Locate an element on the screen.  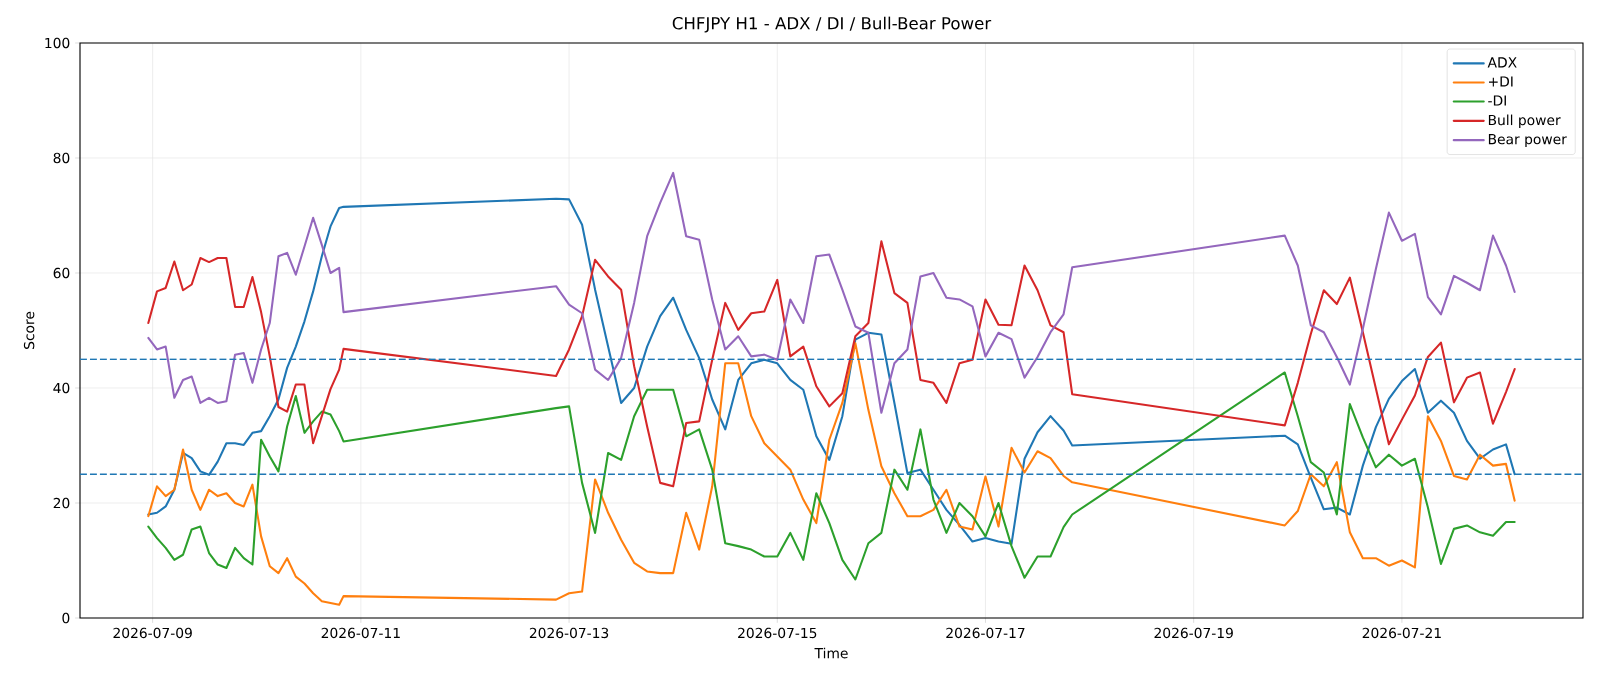
legend-label: Bull power is located at coordinates (1524, 121).